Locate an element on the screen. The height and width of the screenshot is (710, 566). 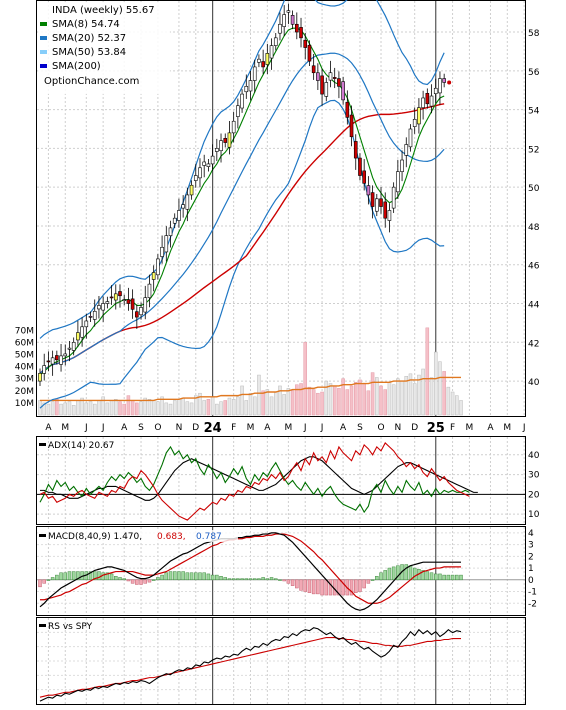
x-tick-label: F is located at coordinates (233, 428).